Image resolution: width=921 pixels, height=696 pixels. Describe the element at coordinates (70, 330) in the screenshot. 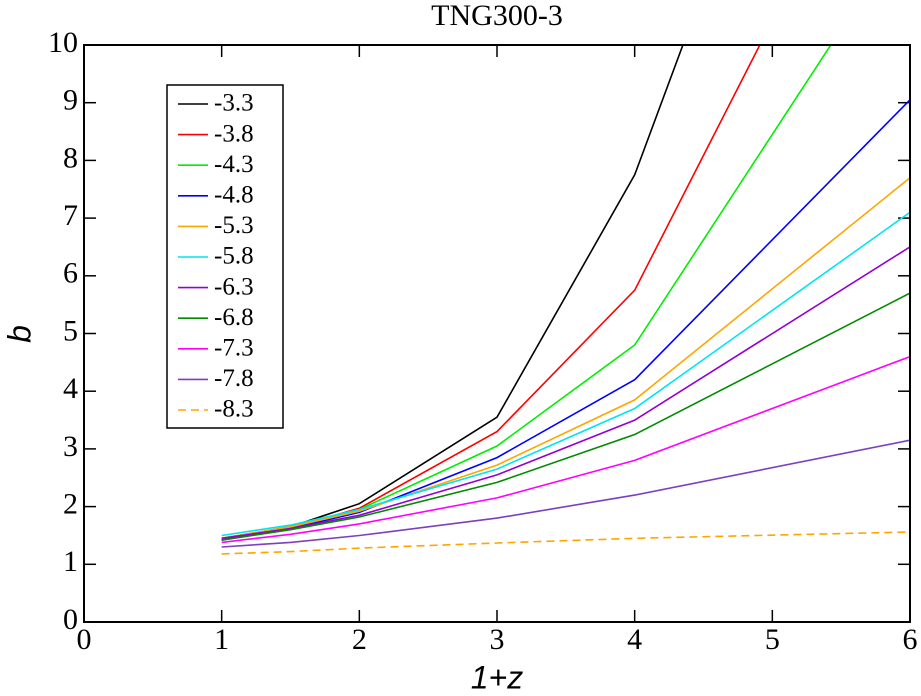

I see `y-tick-label: 5` at that location.